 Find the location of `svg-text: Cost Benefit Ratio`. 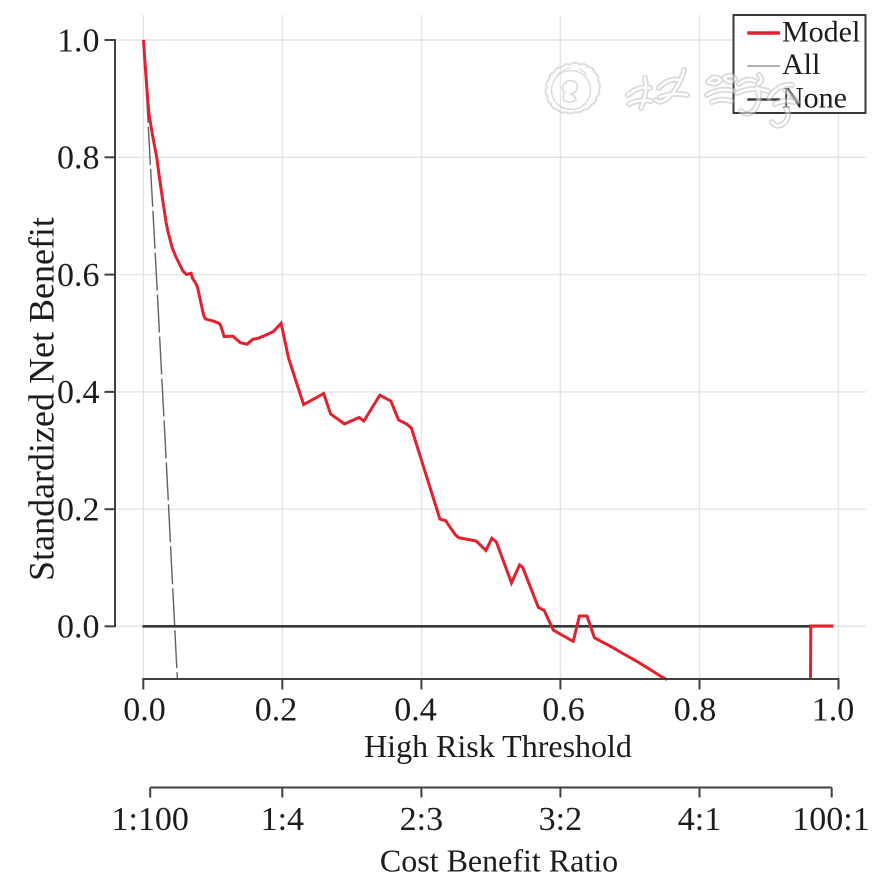

svg-text: Cost Benefit Ratio is located at coordinates (499, 861).